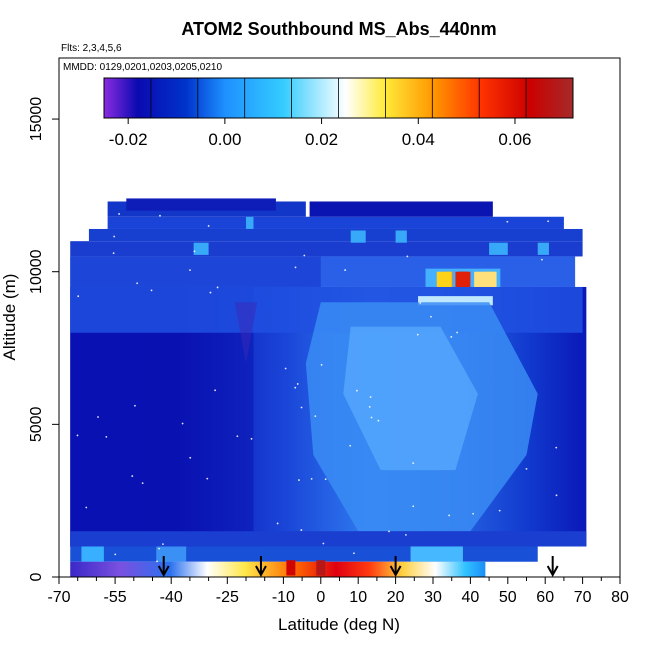 The height and width of the screenshot is (650, 650). What do you see at coordinates (36, 271) in the screenshot?
I see `y-tick-label: 10000` at bounding box center [36, 271].